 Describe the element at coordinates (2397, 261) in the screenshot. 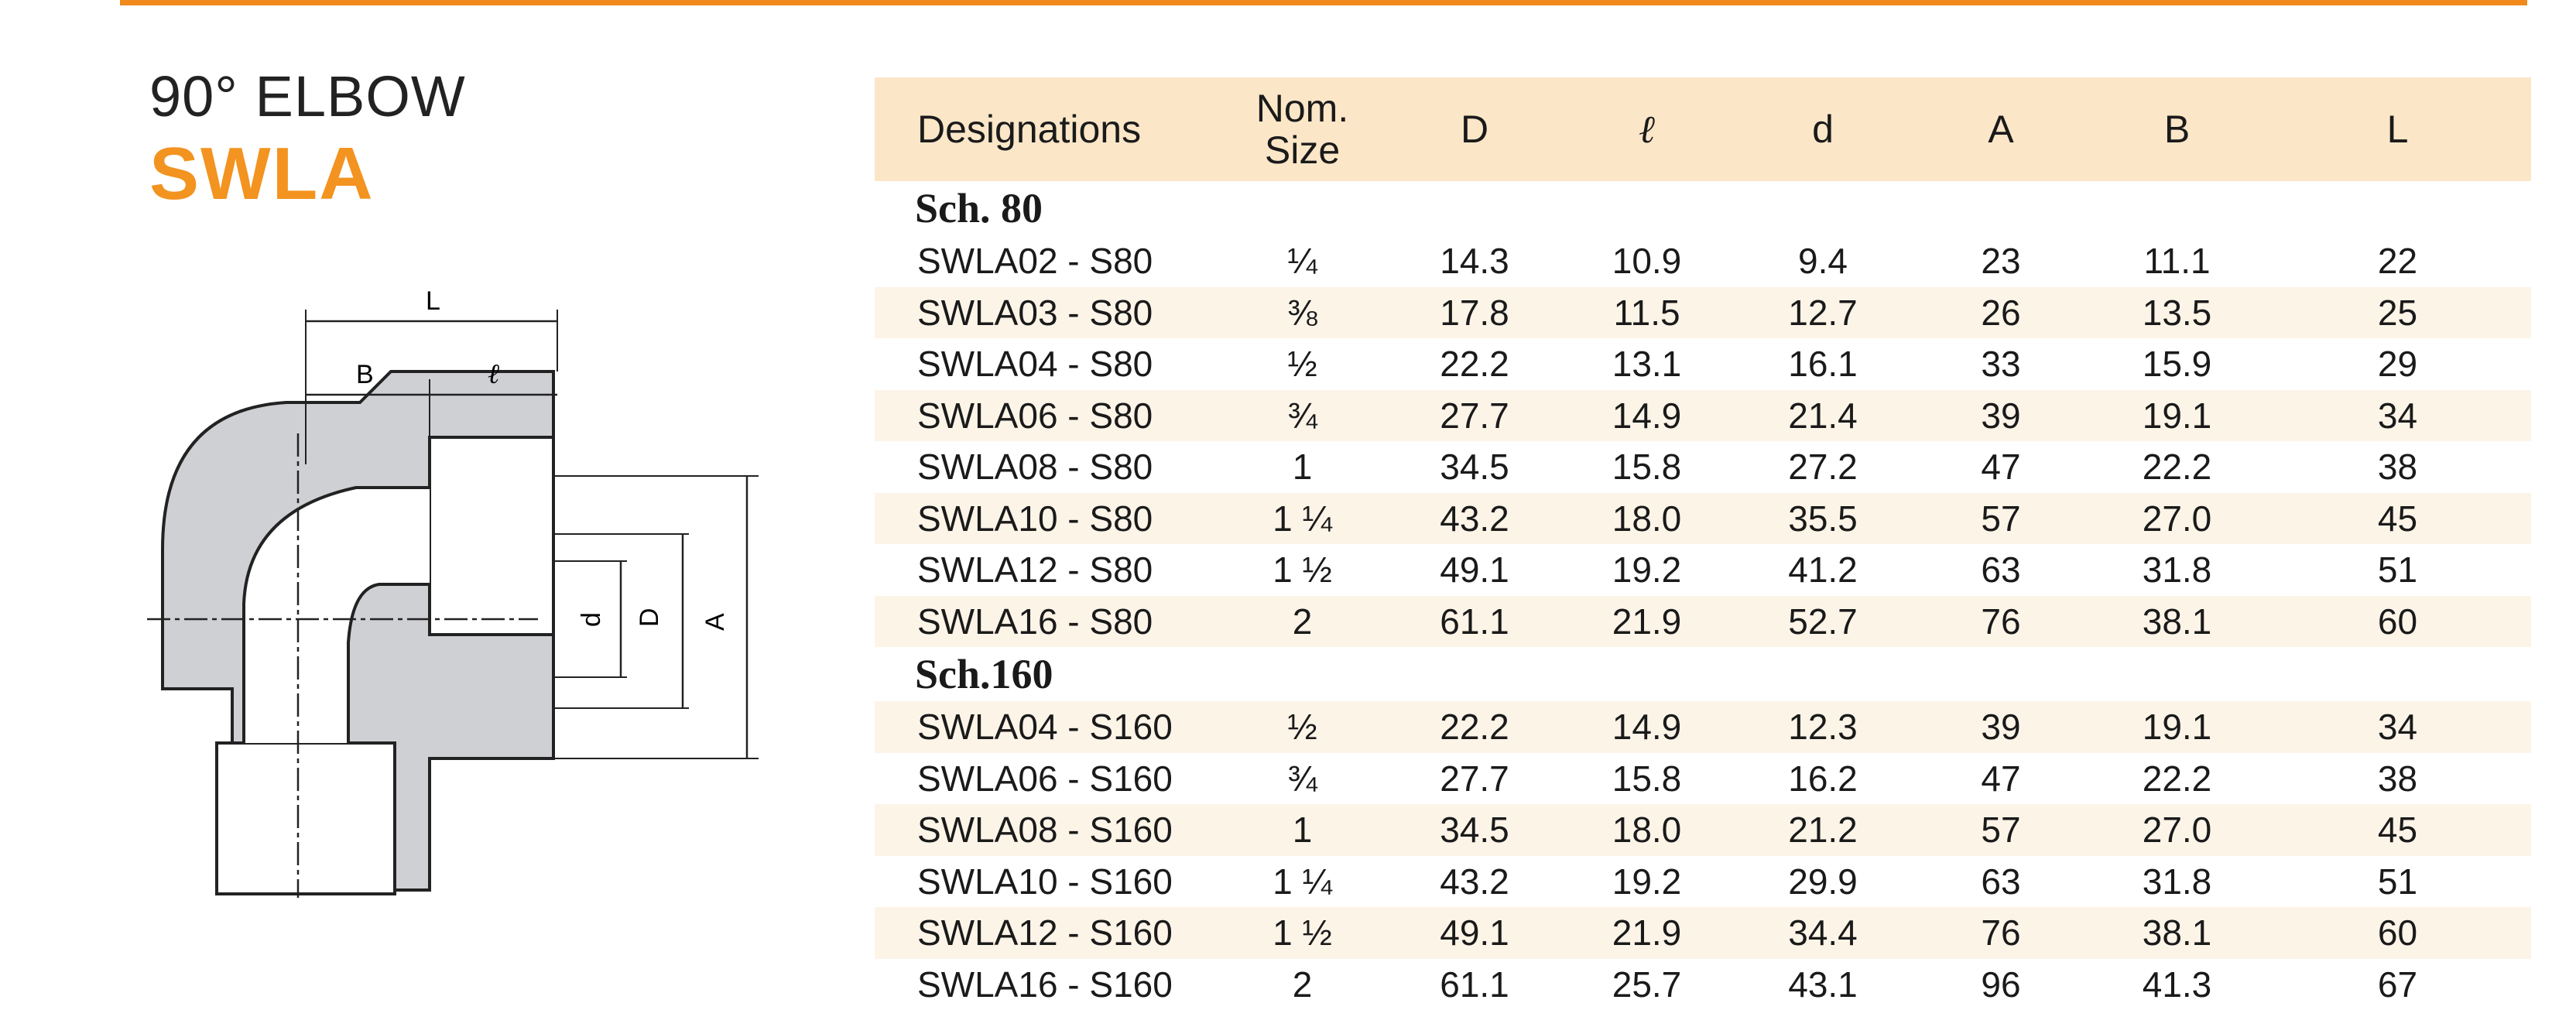

I see `value-cell: 22` at that location.